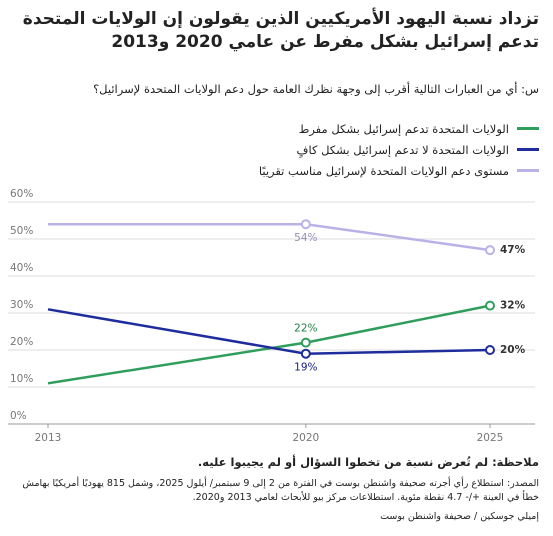  What do you see at coordinates (513, 350) in the screenshot?
I see `value-label: 20%` at bounding box center [513, 350].